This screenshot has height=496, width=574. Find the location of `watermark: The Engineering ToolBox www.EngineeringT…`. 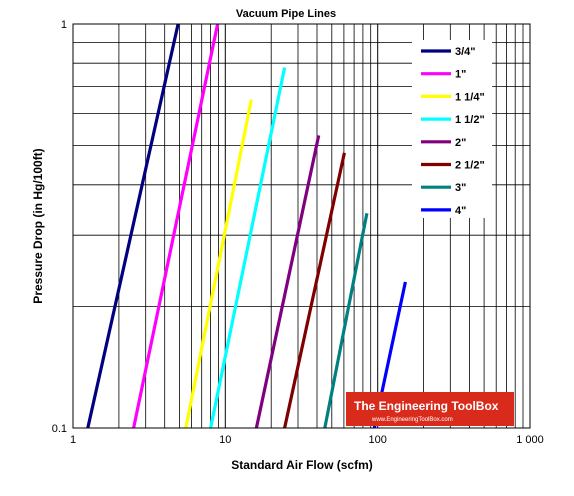

watermark: The Engineering ToolBox www.EngineeringT… is located at coordinates (430, 409).